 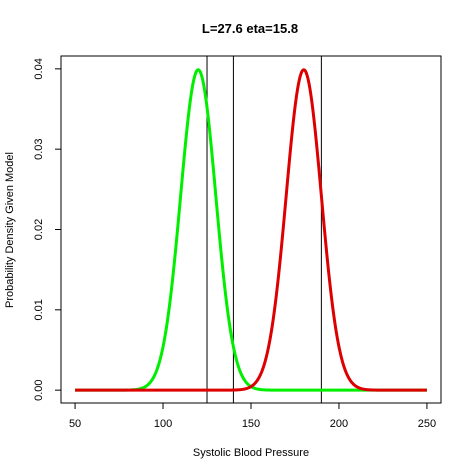 What do you see at coordinates (39, 148) in the screenshot?
I see `y-tick-label: 0.03` at bounding box center [39, 148].